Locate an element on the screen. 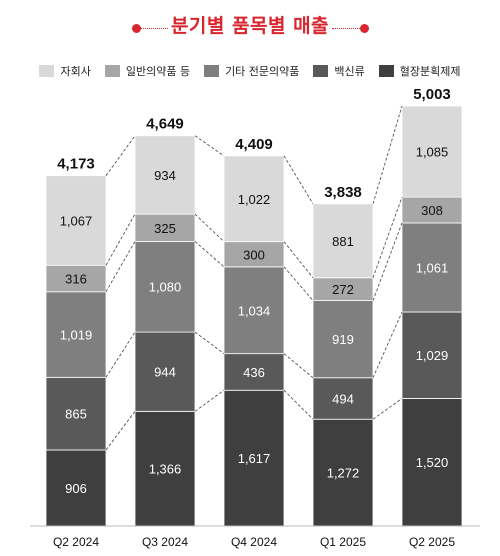 Image resolution: width=500 pixels, height=556 pixels. segment-label: 494 is located at coordinates (343, 398).